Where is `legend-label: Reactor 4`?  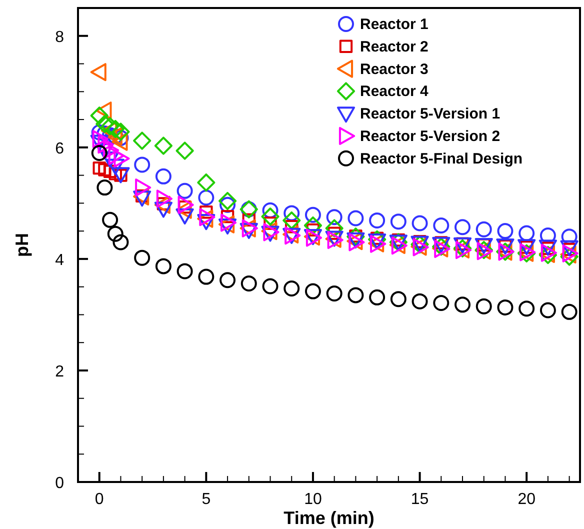
legend-label: Reactor 4 is located at coordinates (395, 91).